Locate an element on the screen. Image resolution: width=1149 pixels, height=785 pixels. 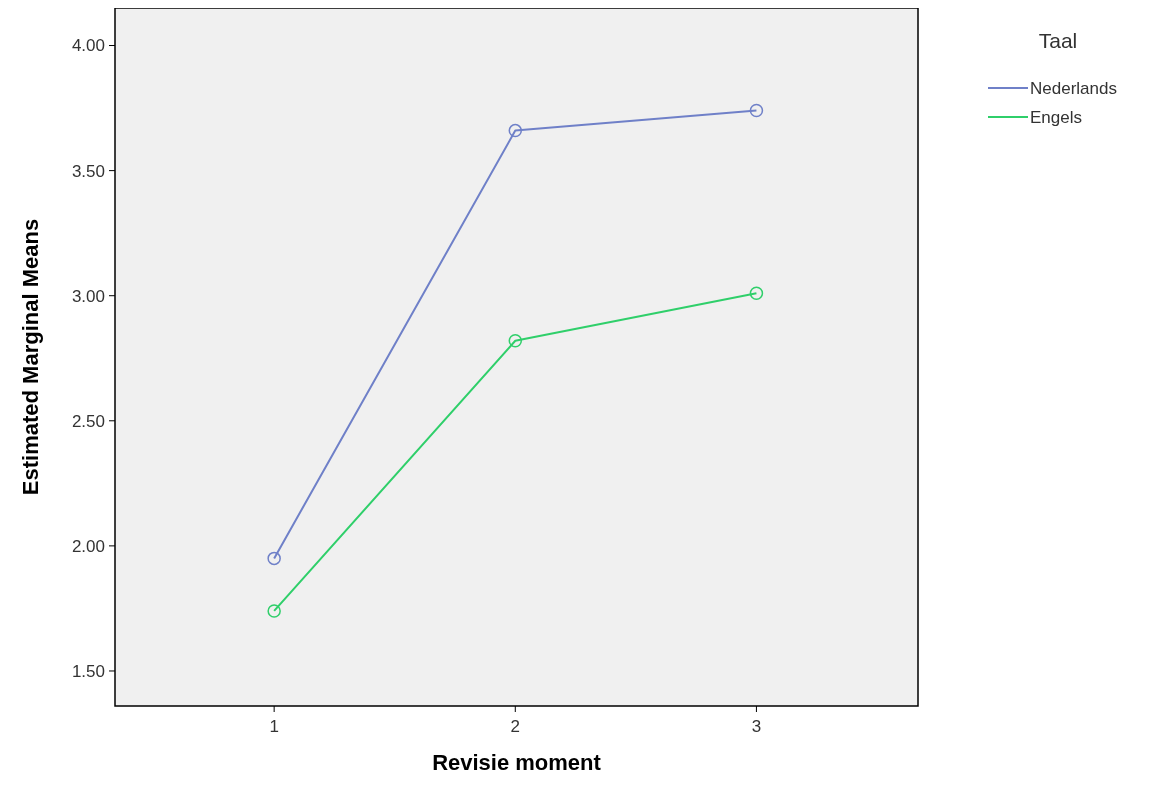
y-tick-label: 2.50 is located at coordinates (88, 421).